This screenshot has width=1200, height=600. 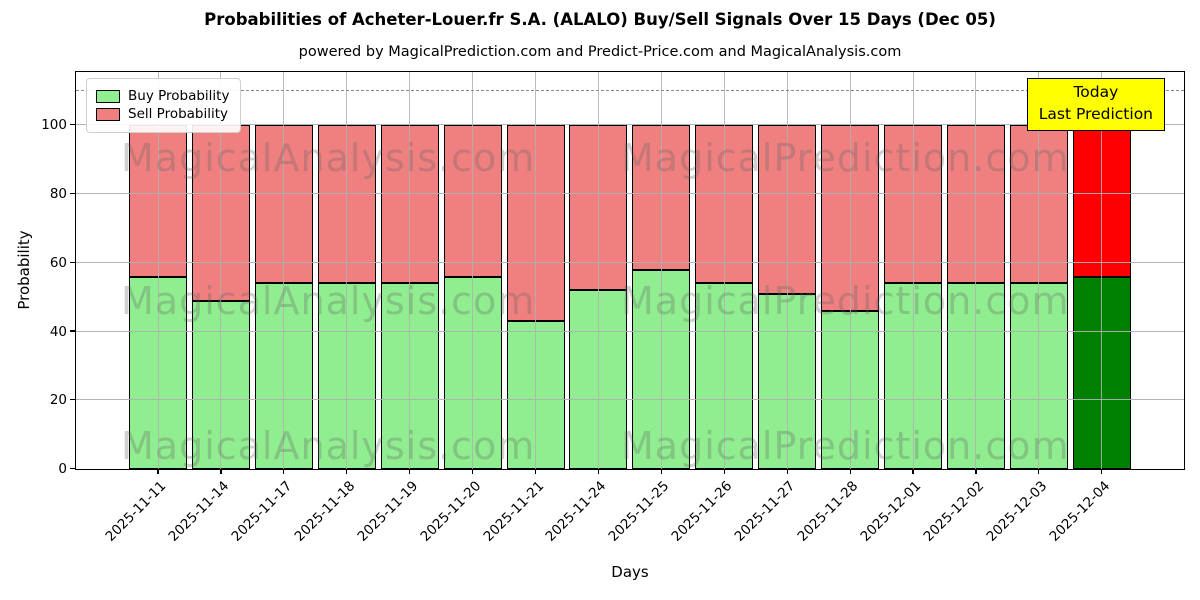 What do you see at coordinates (178, 114) in the screenshot?
I see `legend-label-sell: Sell Probability` at bounding box center [178, 114].